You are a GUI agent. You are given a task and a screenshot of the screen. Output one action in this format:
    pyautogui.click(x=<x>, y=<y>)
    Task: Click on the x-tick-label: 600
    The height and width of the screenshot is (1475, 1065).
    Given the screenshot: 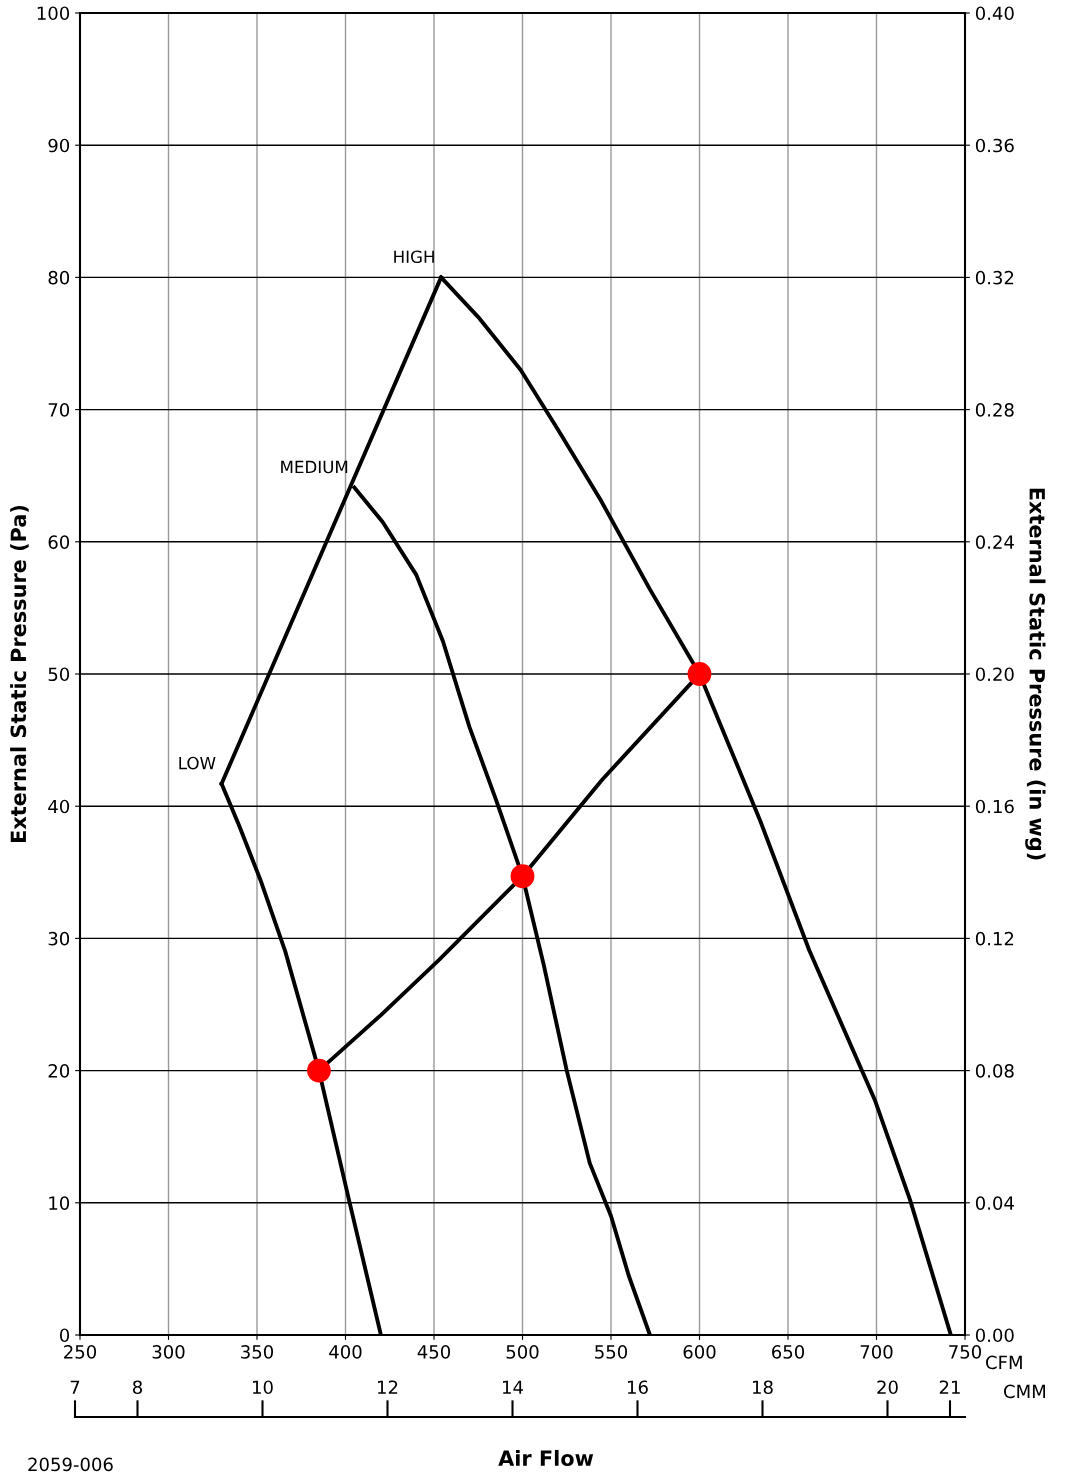 What is the action you would take?
    pyautogui.click(x=699, y=1352)
    